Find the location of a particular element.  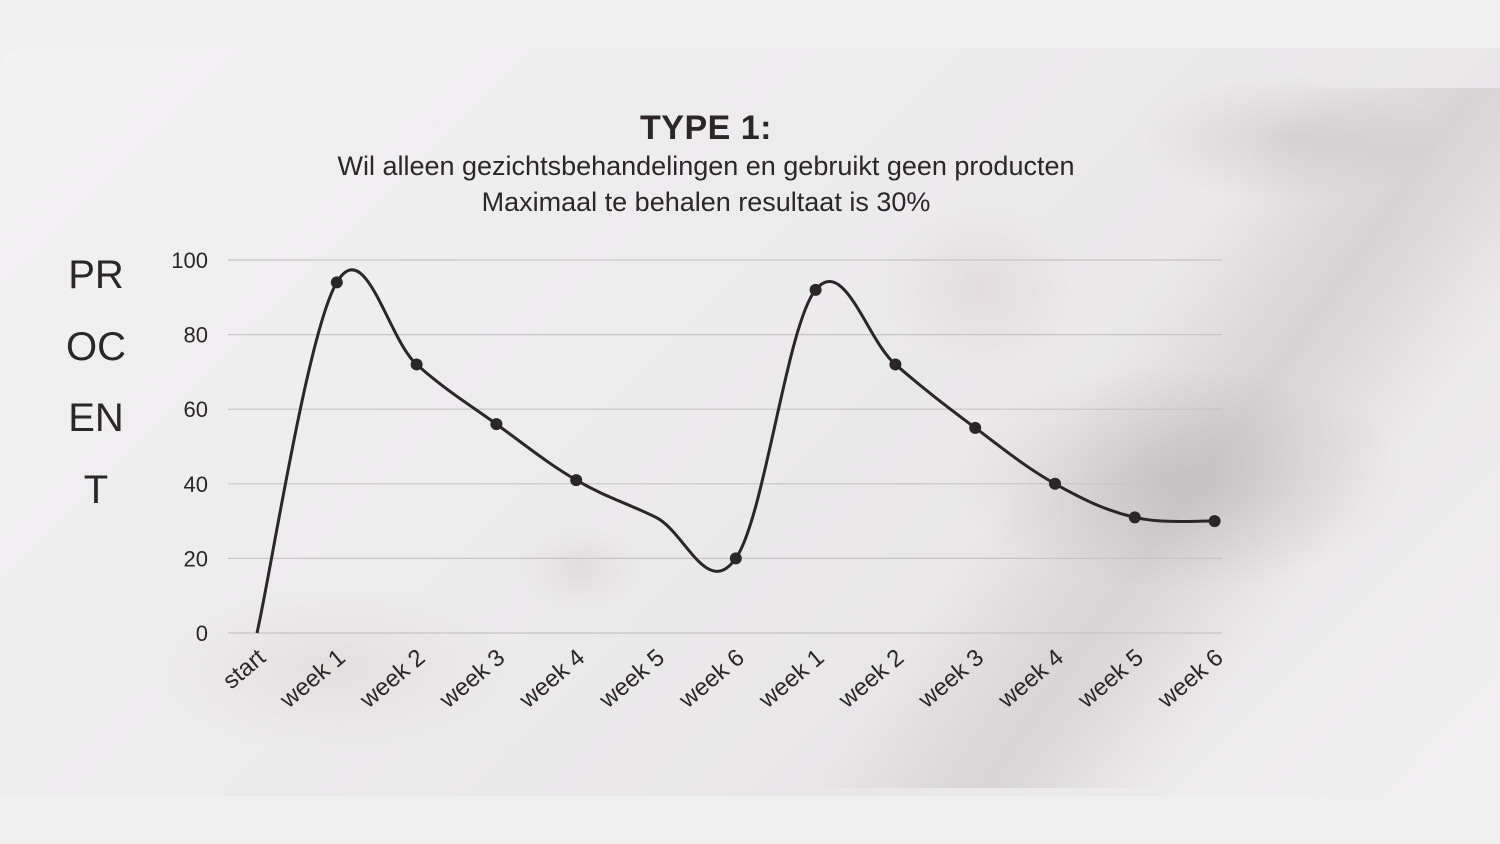

y-axis-label: PROCENT is located at coordinates (96, 382).